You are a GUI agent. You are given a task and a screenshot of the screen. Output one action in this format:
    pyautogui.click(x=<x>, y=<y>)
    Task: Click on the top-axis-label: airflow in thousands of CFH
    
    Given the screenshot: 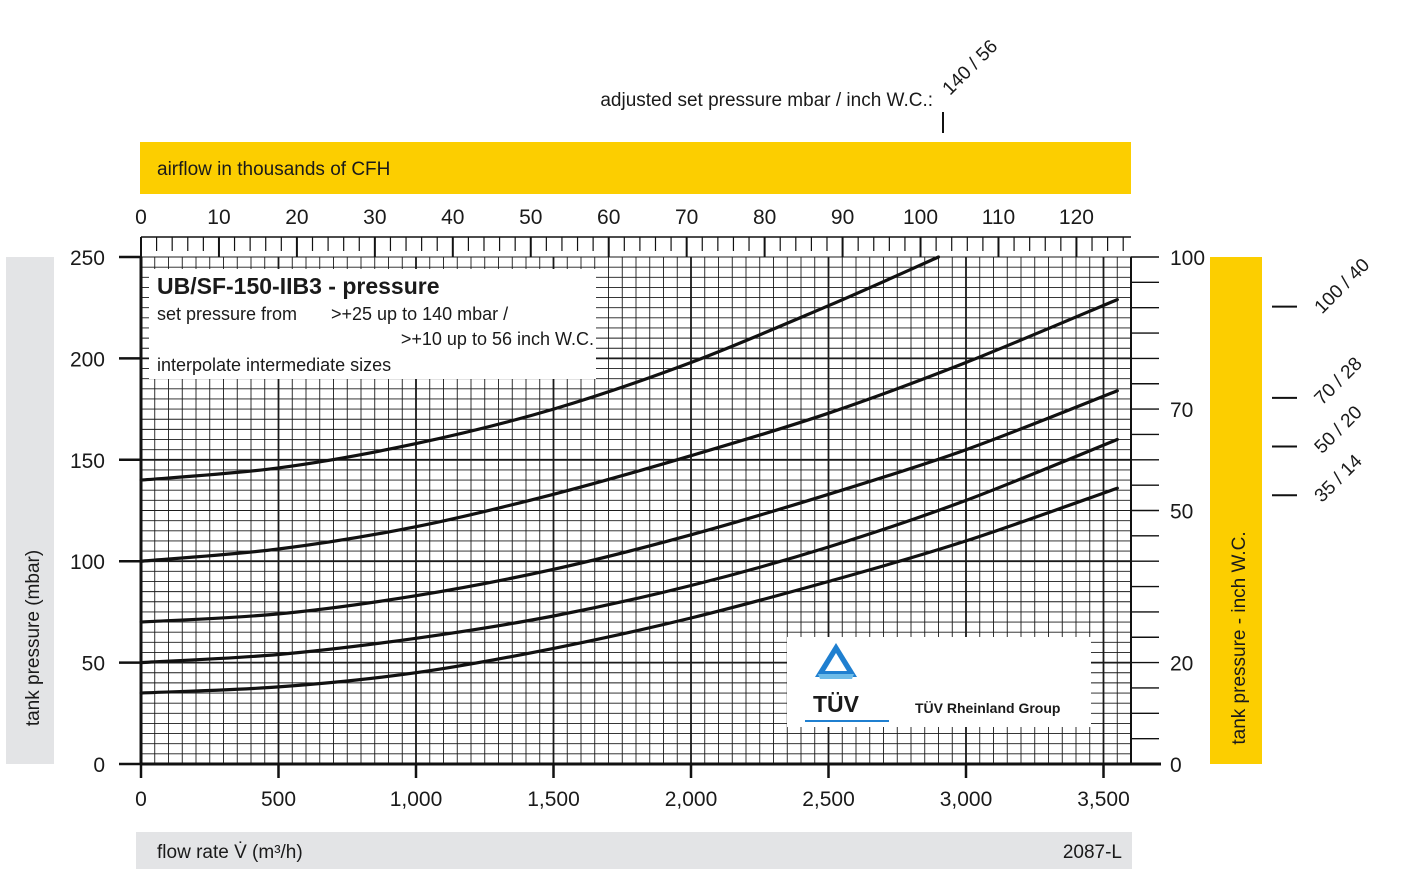 What is the action you would take?
    pyautogui.click(x=273, y=169)
    